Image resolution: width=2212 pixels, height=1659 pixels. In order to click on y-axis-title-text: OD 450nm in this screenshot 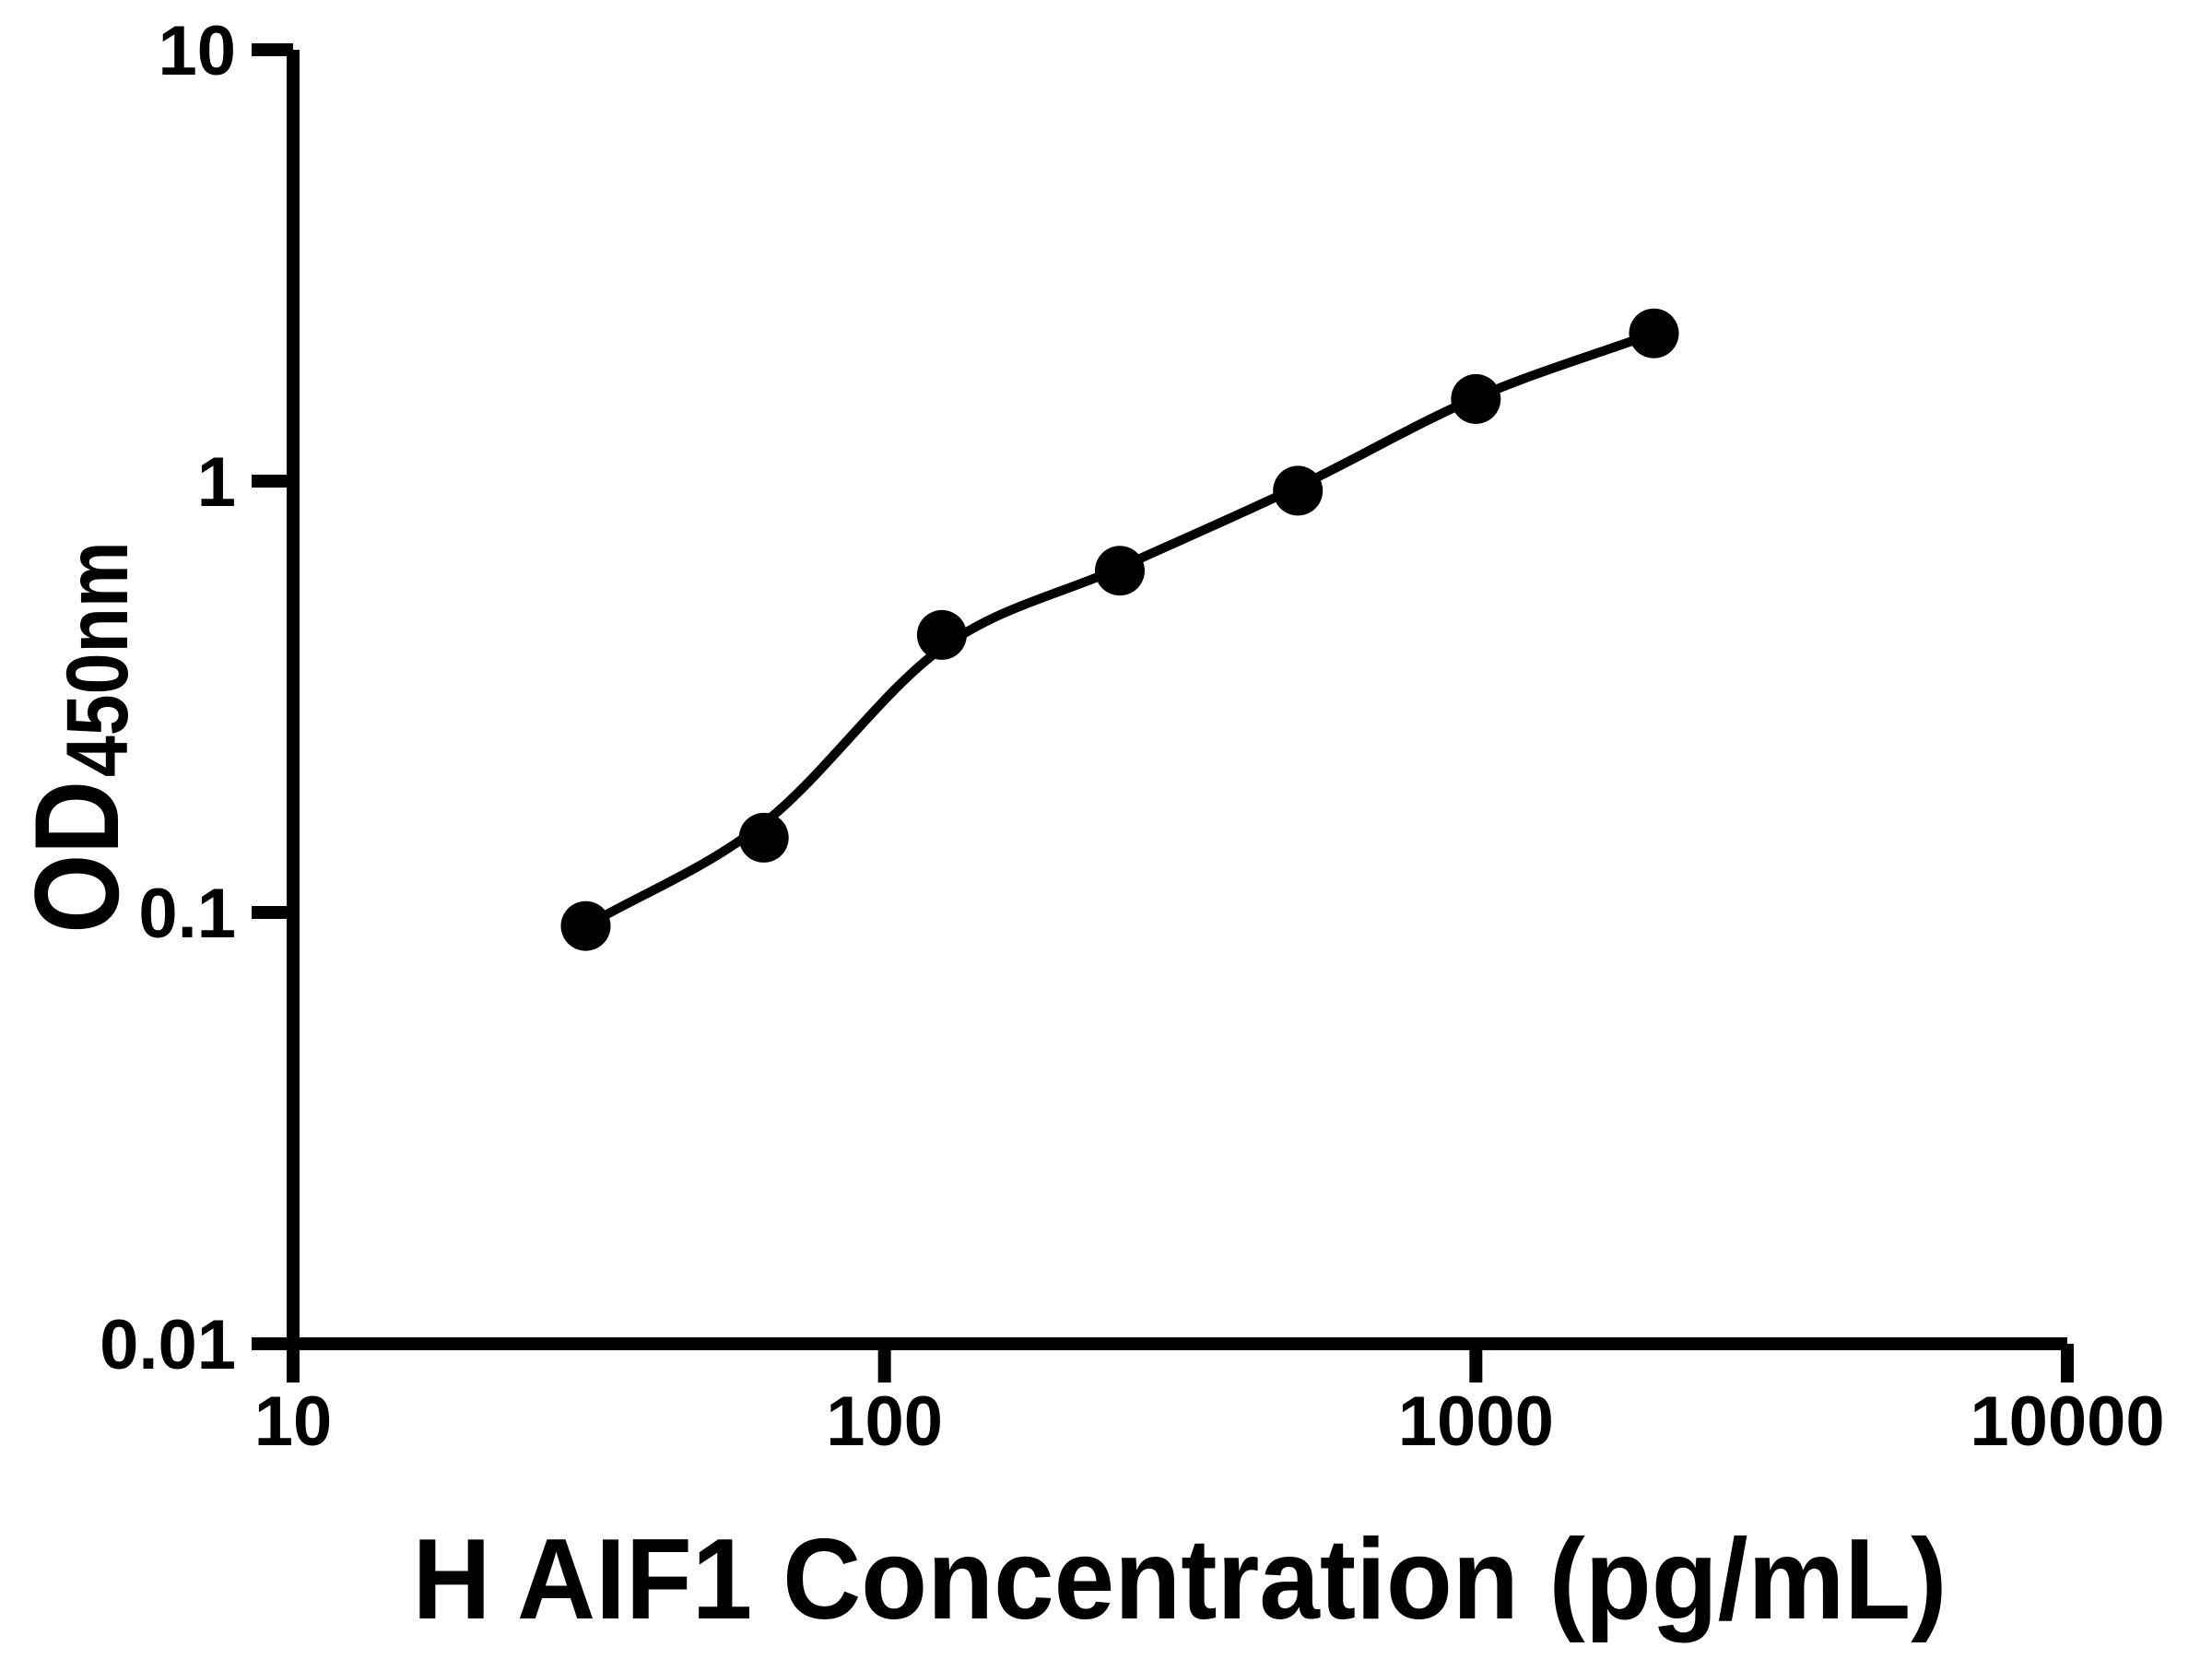, I will do `click(78, 737)`.